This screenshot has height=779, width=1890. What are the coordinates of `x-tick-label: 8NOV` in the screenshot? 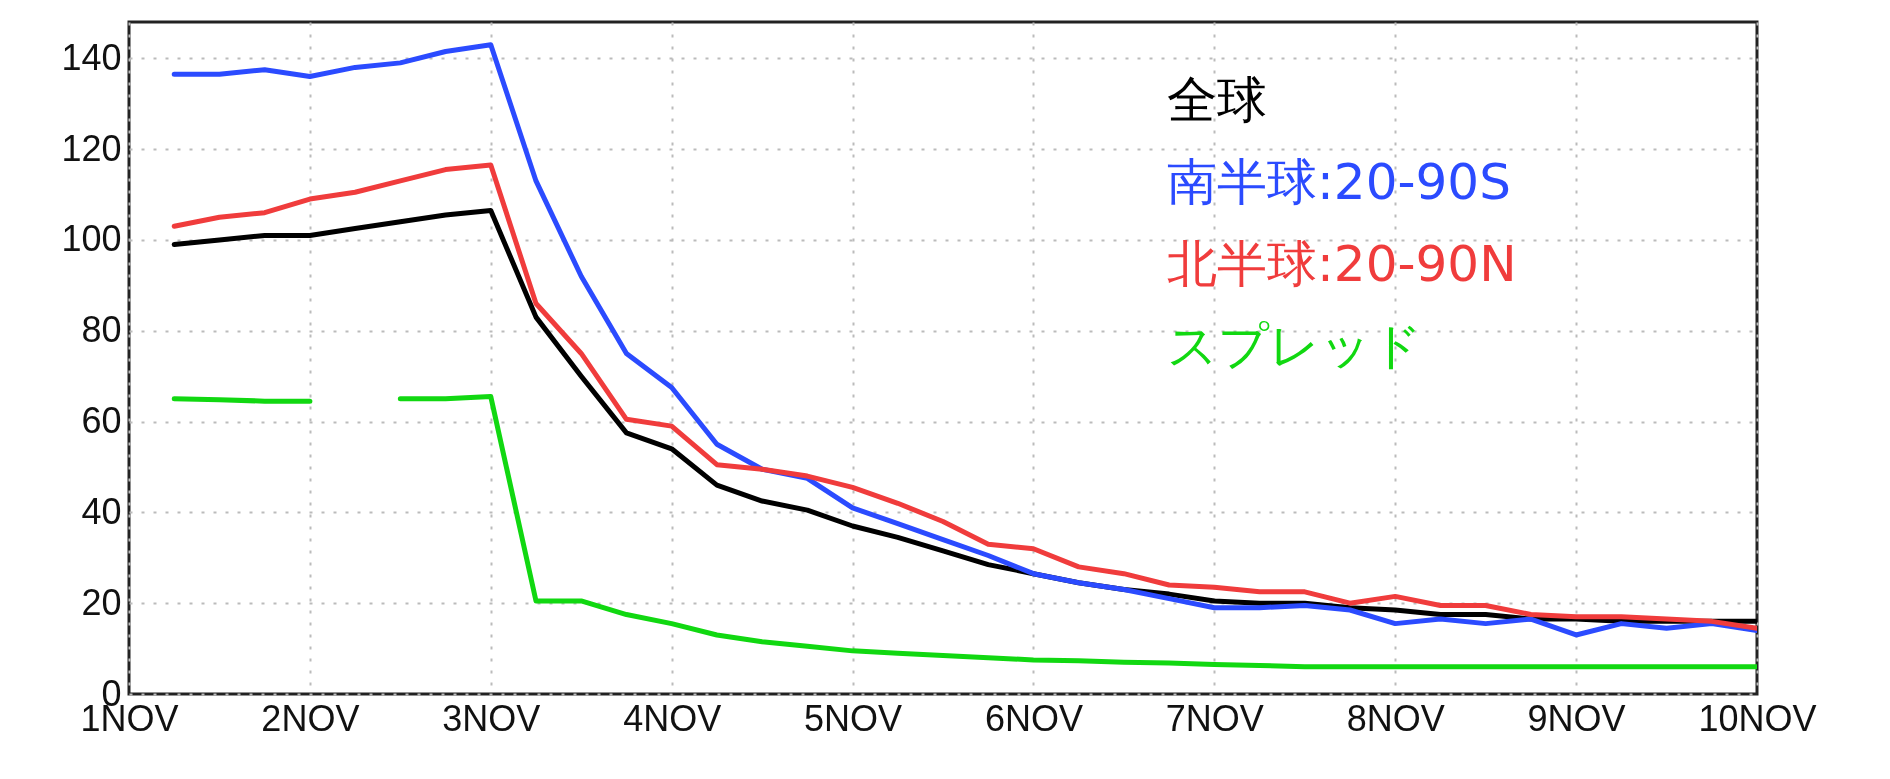 It's located at (1395, 718).